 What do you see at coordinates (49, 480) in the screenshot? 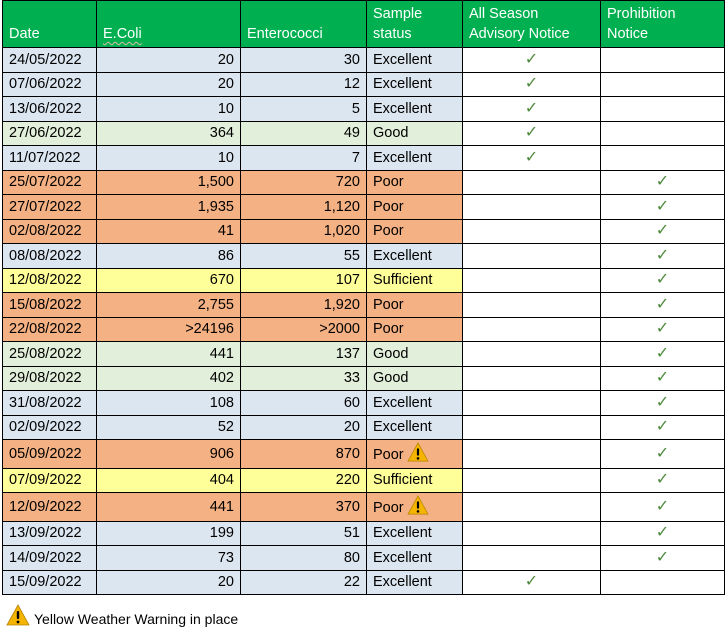
I see `date-cell: 07/09/2022` at bounding box center [49, 480].